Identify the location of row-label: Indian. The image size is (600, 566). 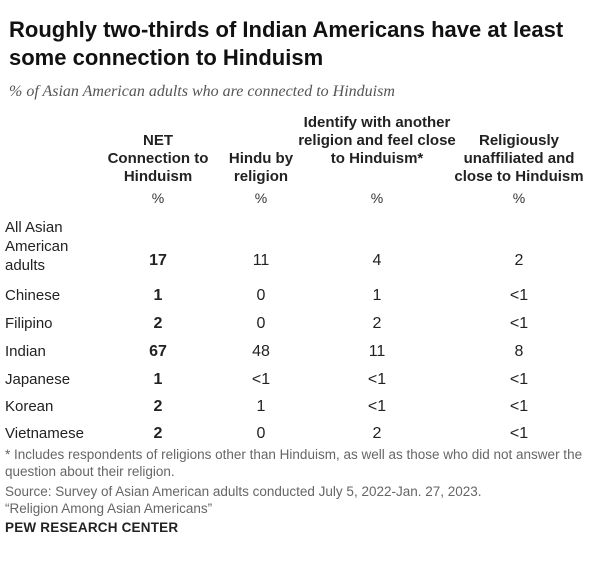
(25, 351).